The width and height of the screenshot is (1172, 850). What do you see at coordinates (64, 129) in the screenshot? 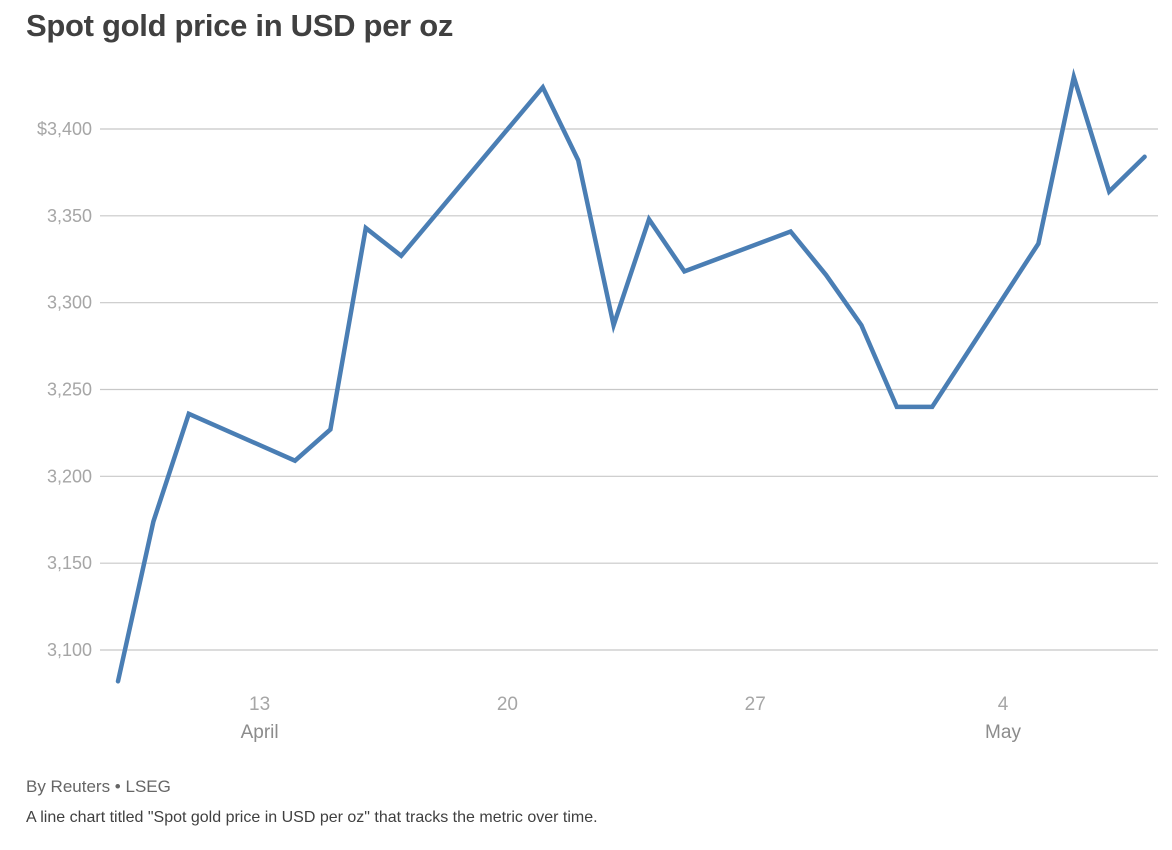
I see `y-tick-label: $3,400` at bounding box center [64, 129].